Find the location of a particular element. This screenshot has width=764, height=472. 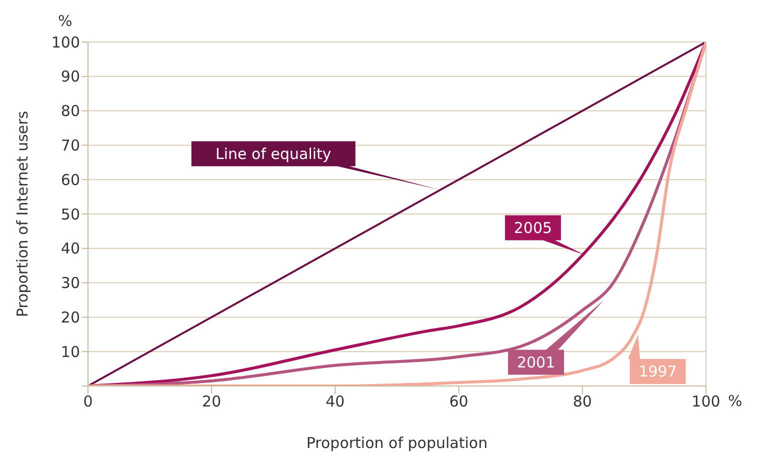

y-tick-label: 30 is located at coordinates (70, 283).